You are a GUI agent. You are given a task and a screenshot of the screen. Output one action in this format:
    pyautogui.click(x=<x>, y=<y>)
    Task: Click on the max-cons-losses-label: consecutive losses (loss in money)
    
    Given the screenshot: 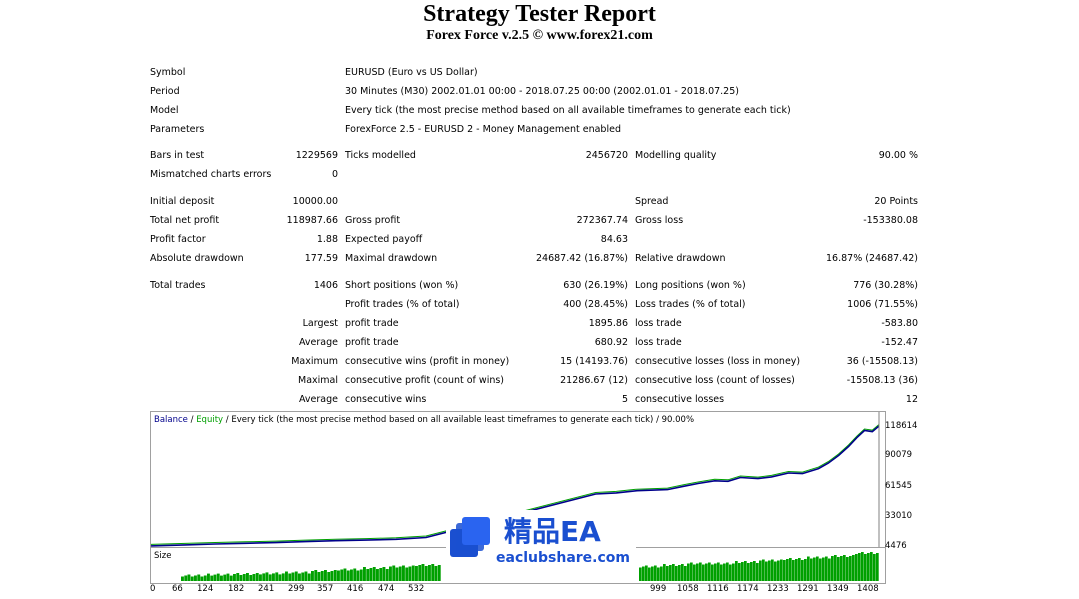 What is the action you would take?
    pyautogui.click(x=718, y=361)
    